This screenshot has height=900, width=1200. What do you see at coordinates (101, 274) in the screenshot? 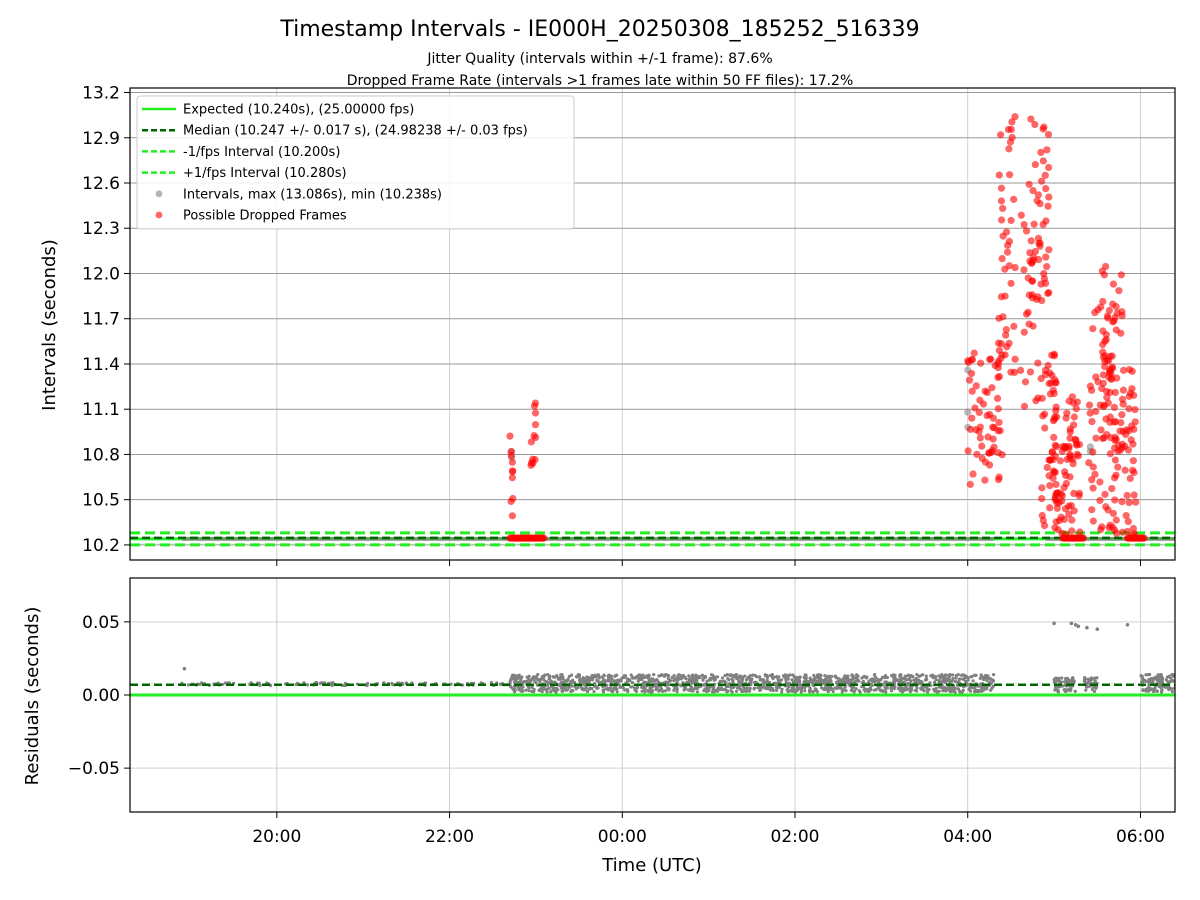
I see `y-tick-label: 12.0` at bounding box center [101, 274].